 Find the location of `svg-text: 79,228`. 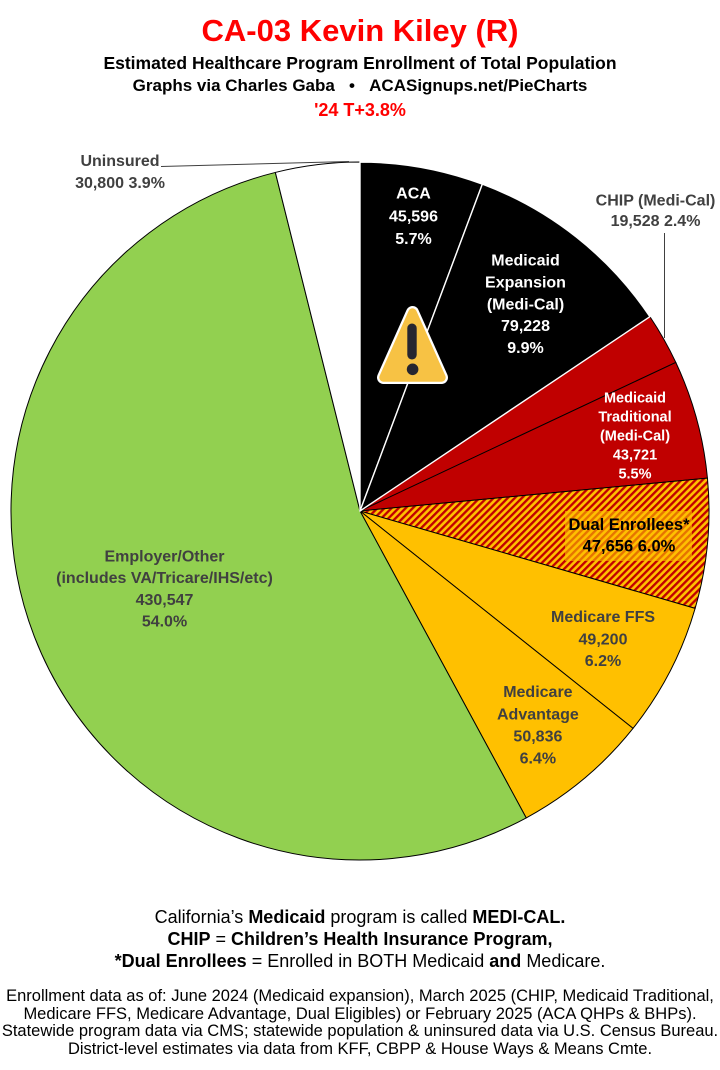

svg-text: 79,228 is located at coordinates (525, 326).